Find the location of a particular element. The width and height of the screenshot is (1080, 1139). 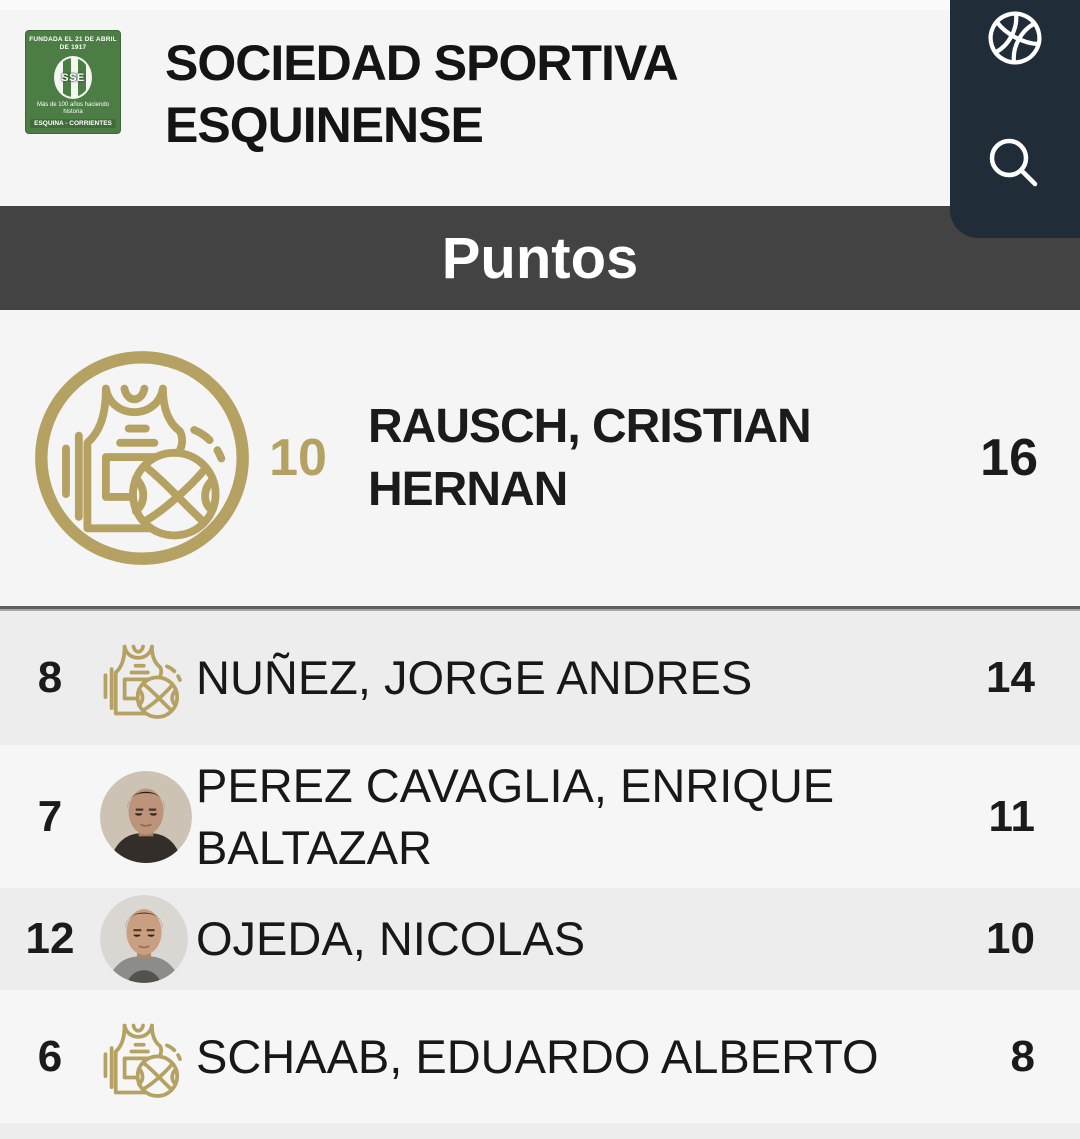

featured-stat-value: 16 is located at coordinates (1009, 458).